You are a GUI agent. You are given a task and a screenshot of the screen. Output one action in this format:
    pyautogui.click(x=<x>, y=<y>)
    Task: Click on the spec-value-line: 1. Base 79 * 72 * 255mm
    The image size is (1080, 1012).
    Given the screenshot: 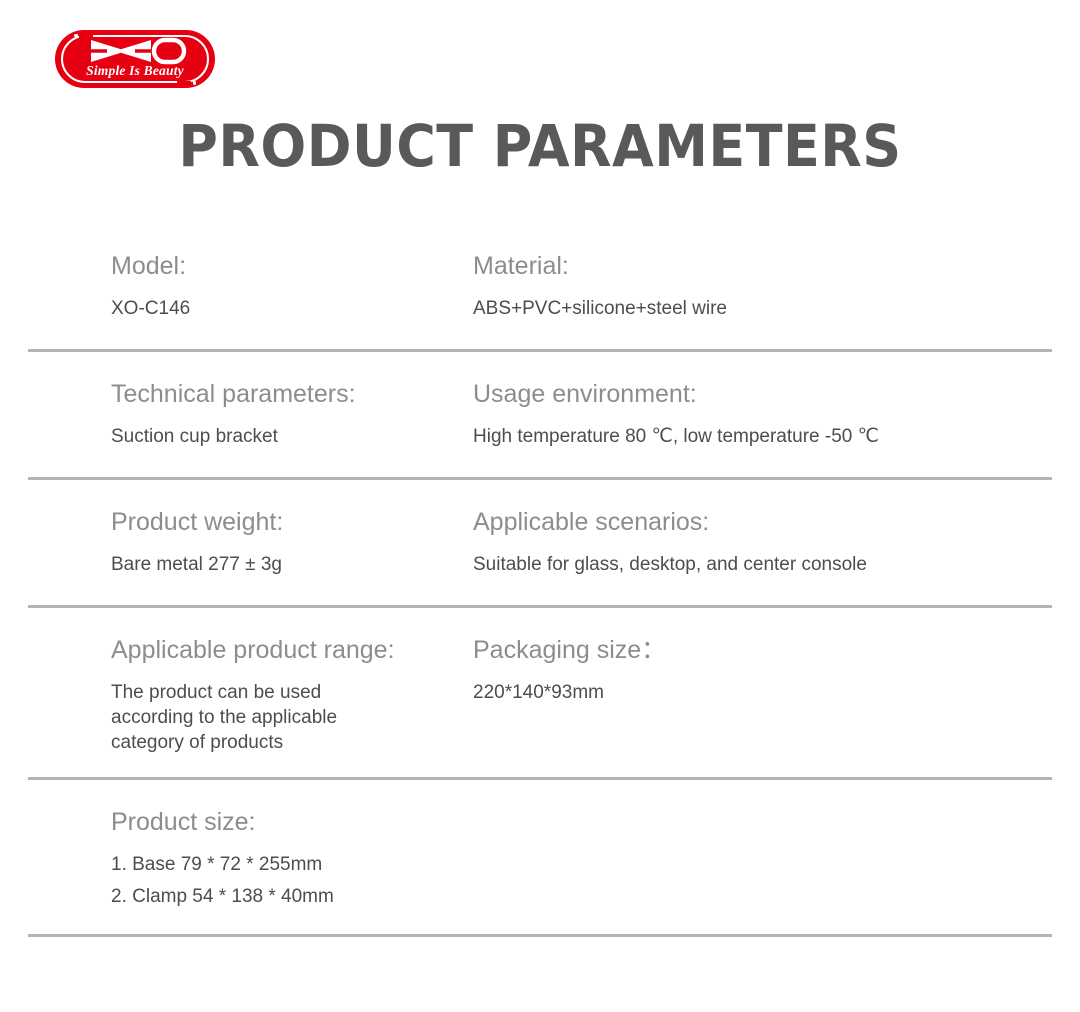 What is the action you would take?
    pyautogui.click(x=217, y=865)
    